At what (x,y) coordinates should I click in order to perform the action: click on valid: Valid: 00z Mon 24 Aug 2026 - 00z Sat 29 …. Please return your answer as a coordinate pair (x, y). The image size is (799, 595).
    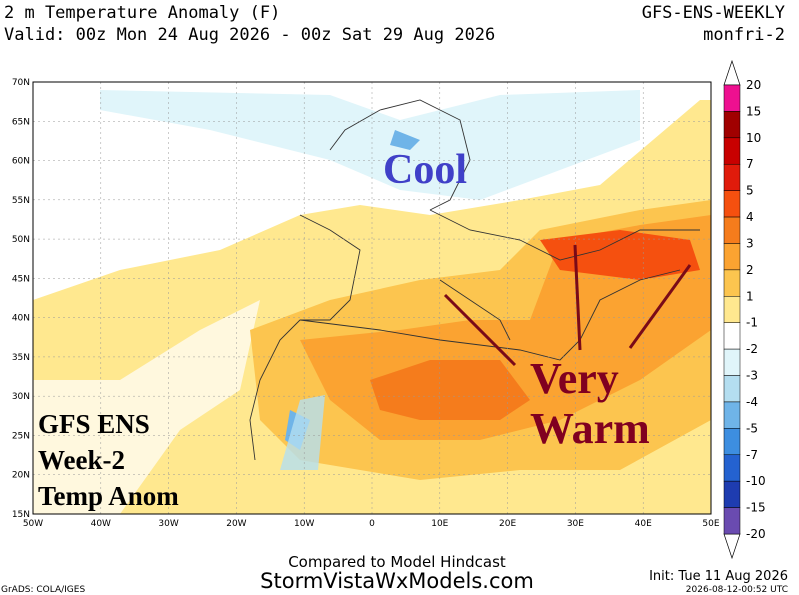
    Looking at the image, I should click on (249, 35).